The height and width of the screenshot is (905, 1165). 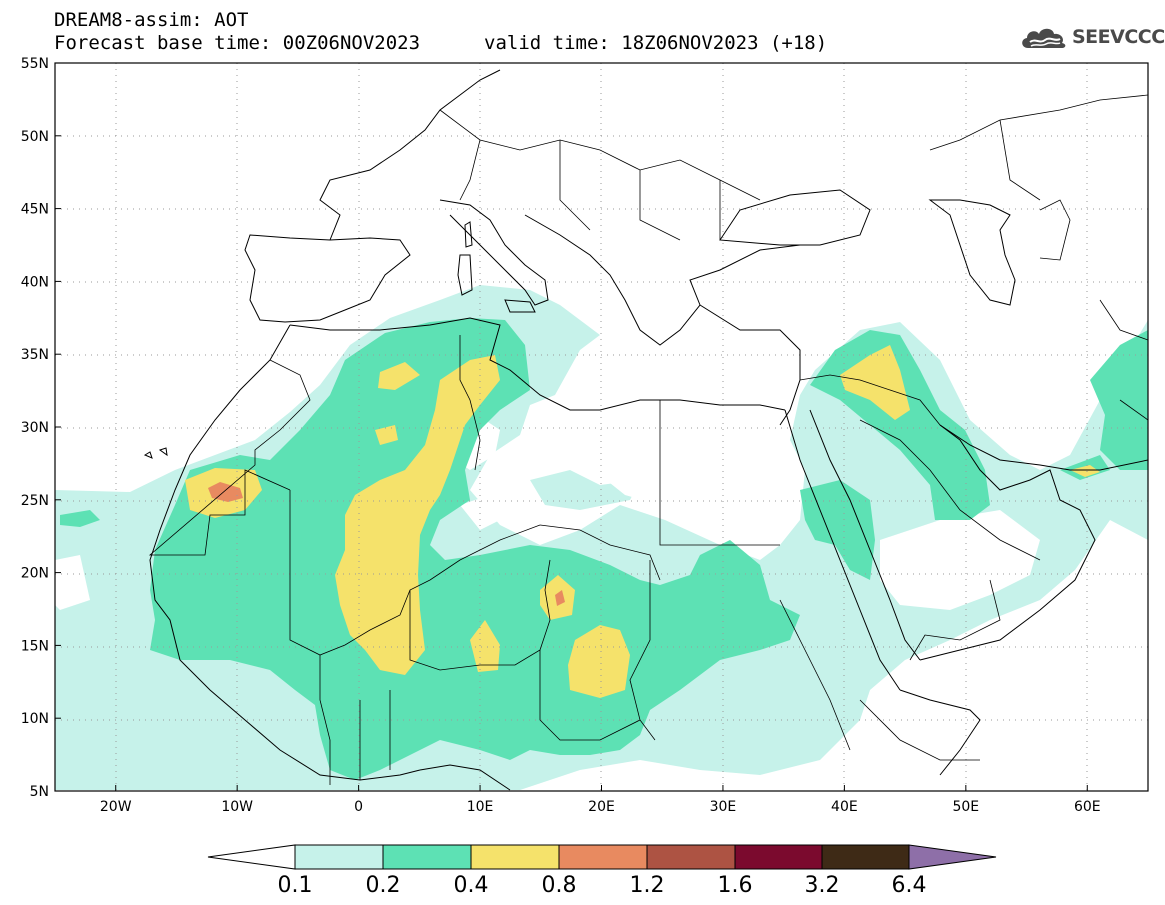 What do you see at coordinates (965, 807) in the screenshot?
I see `lon-label: 50E` at bounding box center [965, 807].